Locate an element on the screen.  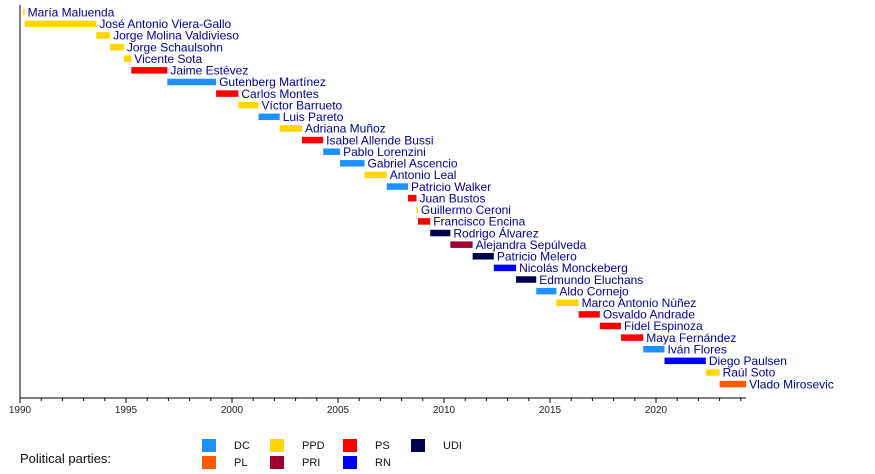
president-label: Gabriel Ascencio is located at coordinates (413, 164).